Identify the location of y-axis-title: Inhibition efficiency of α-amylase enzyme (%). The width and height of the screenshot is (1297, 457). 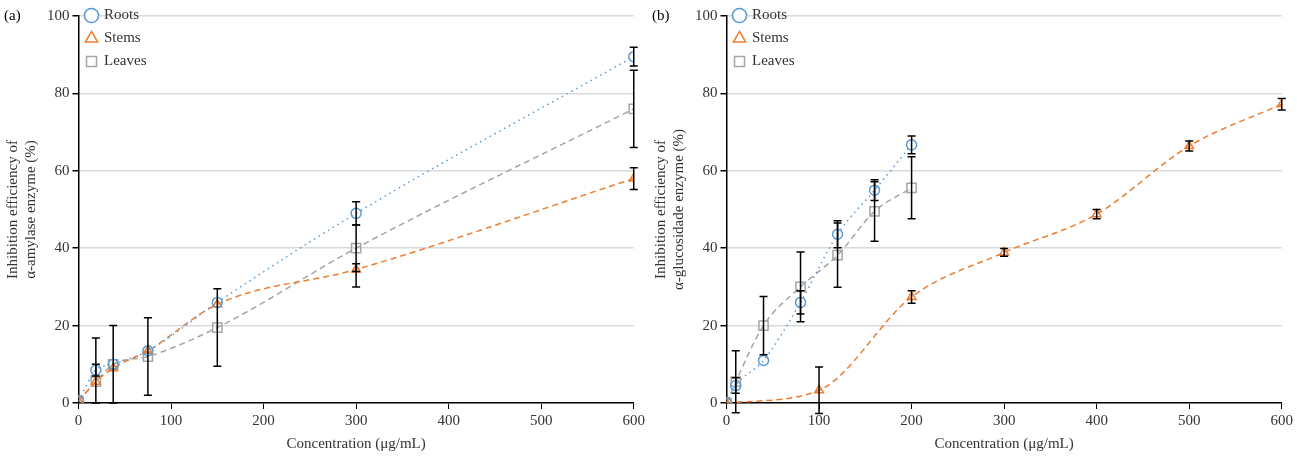
(21, 209).